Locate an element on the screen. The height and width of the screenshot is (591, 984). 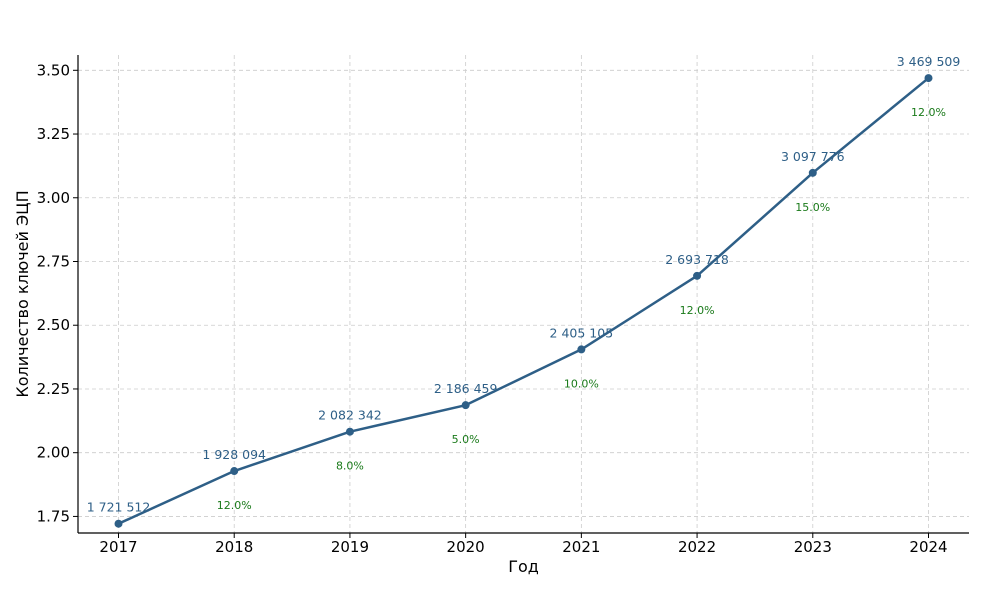
y-tick-label: 1.75 is located at coordinates (53, 516).